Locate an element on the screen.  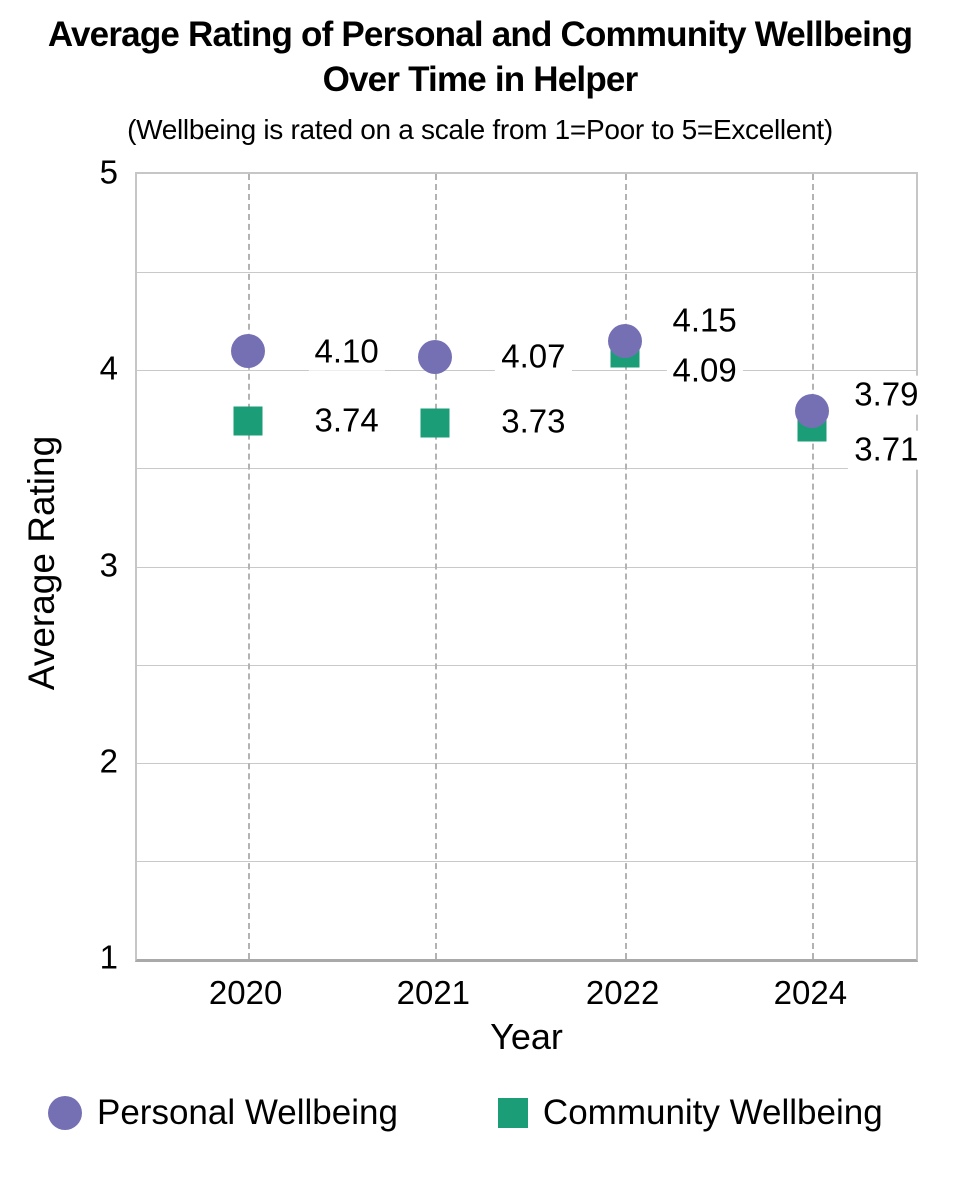
x-tick-label: 2020 is located at coordinates (245, 992).